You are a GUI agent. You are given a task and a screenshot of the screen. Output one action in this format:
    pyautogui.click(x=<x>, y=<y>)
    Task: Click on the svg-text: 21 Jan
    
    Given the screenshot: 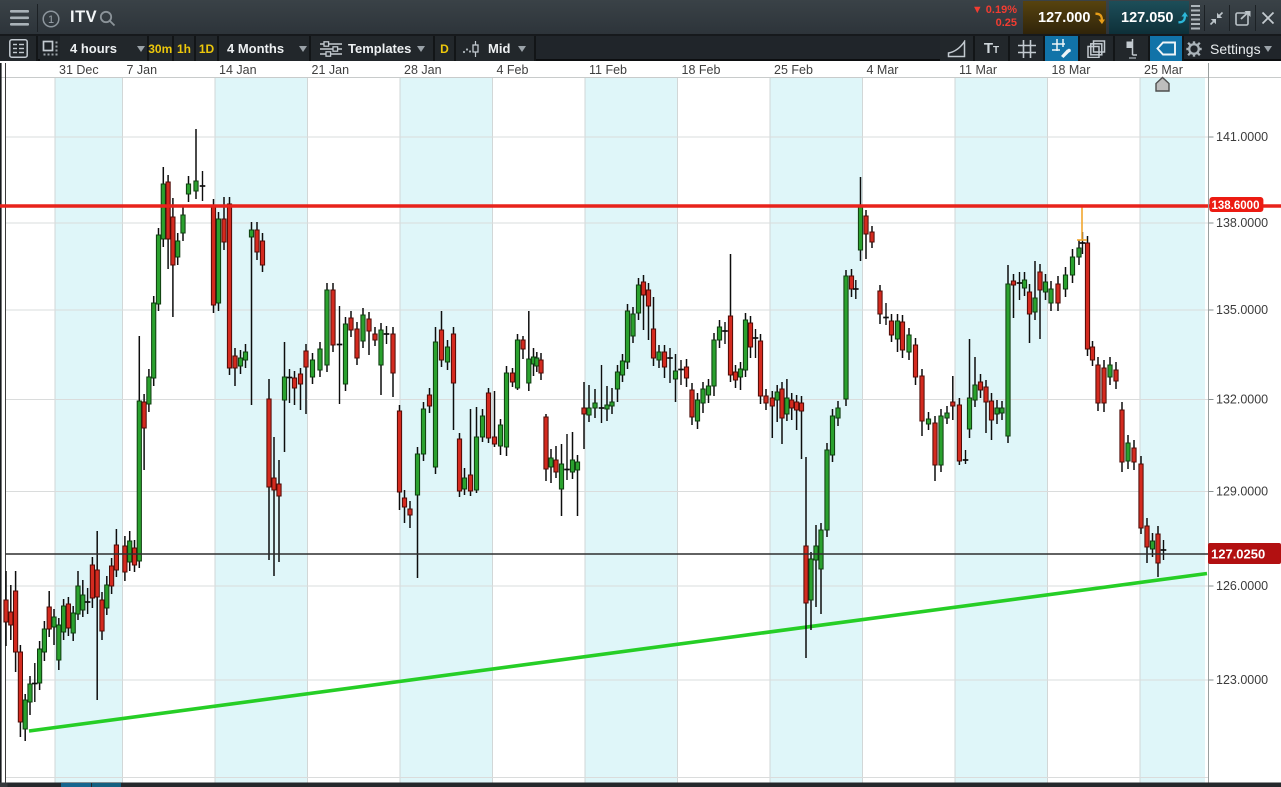 What is the action you would take?
    pyautogui.click(x=331, y=70)
    